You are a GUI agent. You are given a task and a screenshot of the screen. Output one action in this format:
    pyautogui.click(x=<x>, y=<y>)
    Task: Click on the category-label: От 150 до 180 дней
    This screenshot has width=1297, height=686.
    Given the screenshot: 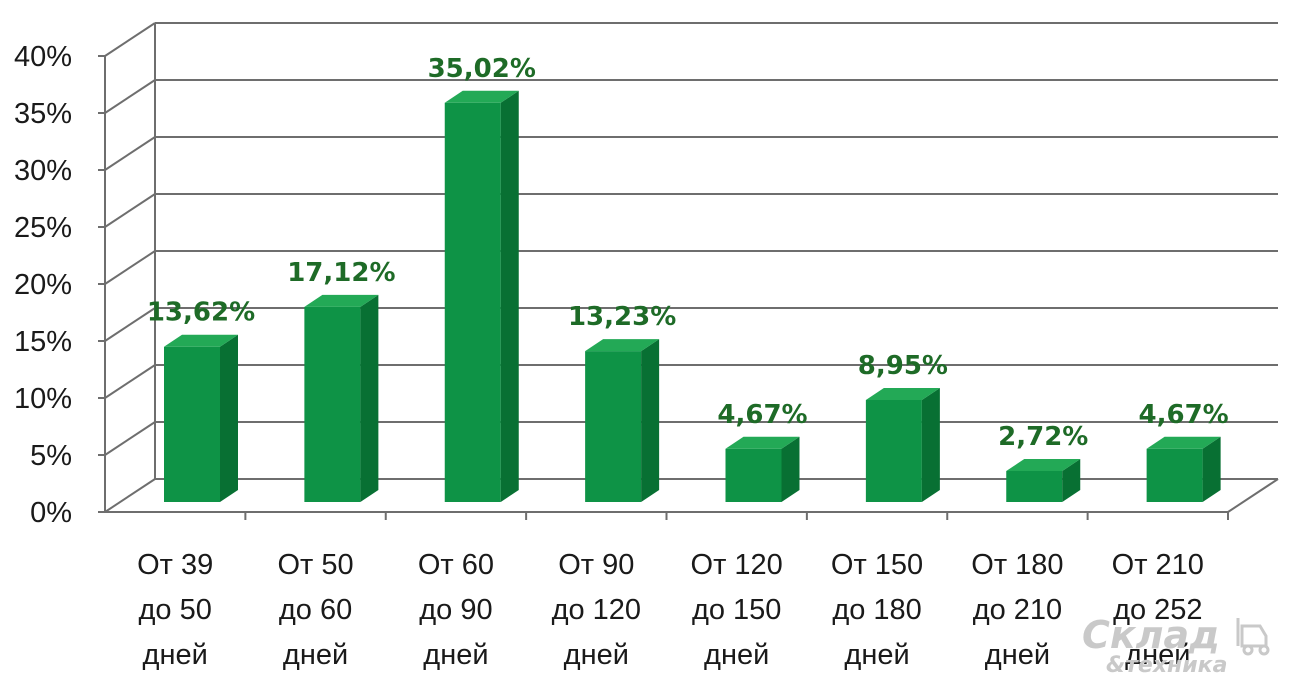 What is the action you would take?
    pyautogui.click(x=877, y=610)
    